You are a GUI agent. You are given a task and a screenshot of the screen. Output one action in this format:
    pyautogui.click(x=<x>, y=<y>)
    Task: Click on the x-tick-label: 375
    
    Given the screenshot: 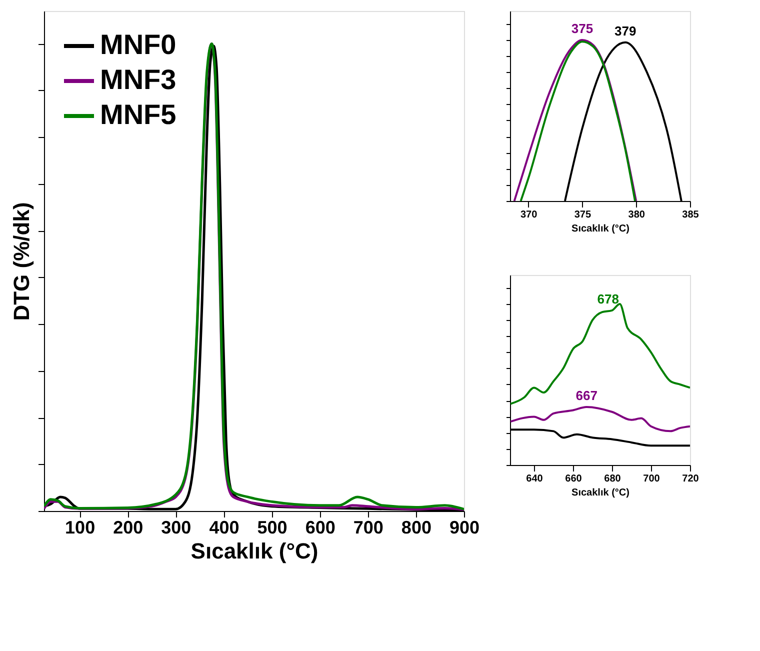 What is the action you would take?
    pyautogui.click(x=583, y=215)
    